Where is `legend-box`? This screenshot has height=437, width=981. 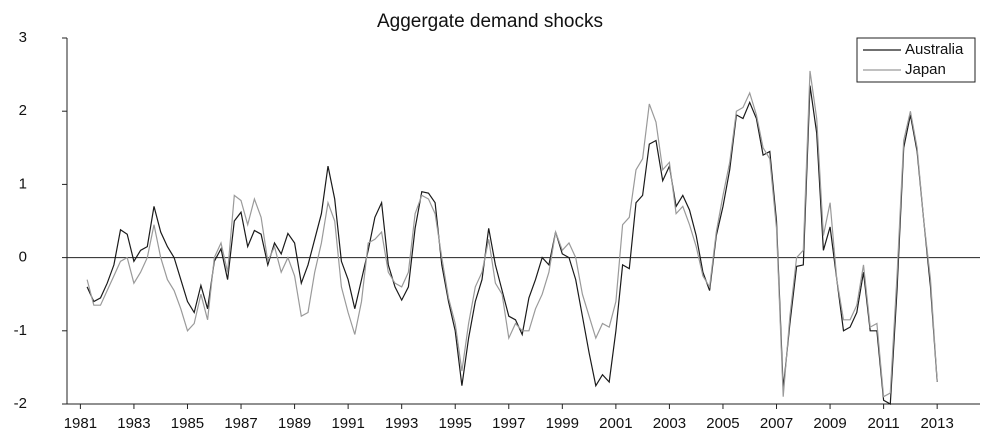
legend-box is located at coordinates (916, 60).